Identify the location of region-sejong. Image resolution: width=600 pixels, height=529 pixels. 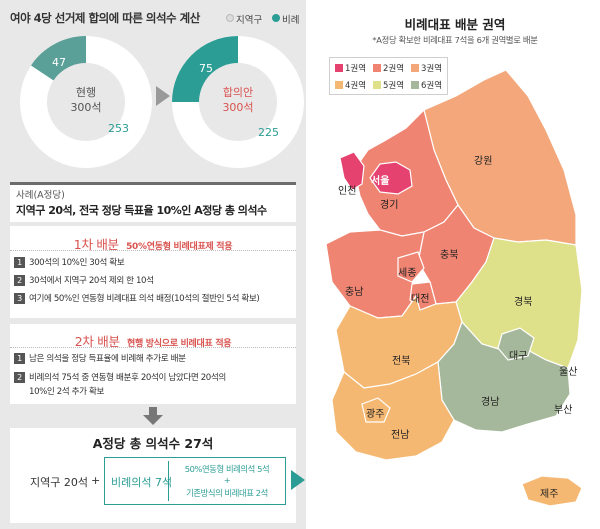
(411, 267).